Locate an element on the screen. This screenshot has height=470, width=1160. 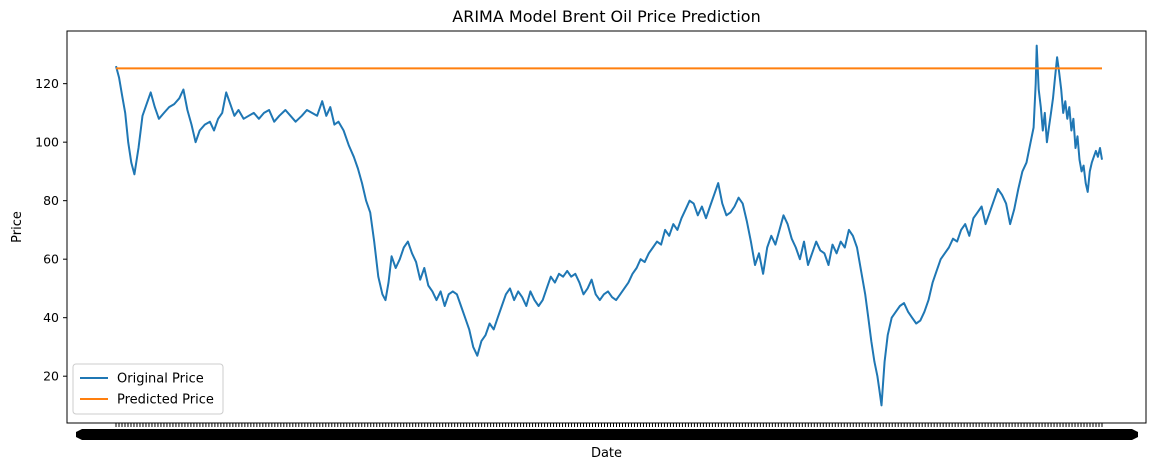
x-axis-label: Date is located at coordinates (606, 453).